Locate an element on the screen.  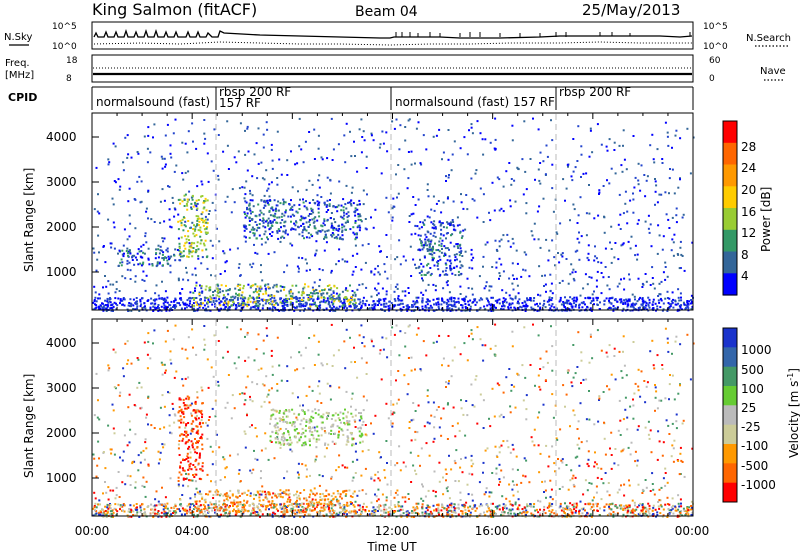
frequency-panel: Freq. [MHz] 18 8 60 0 Nave is located at coordinates (395, 69).